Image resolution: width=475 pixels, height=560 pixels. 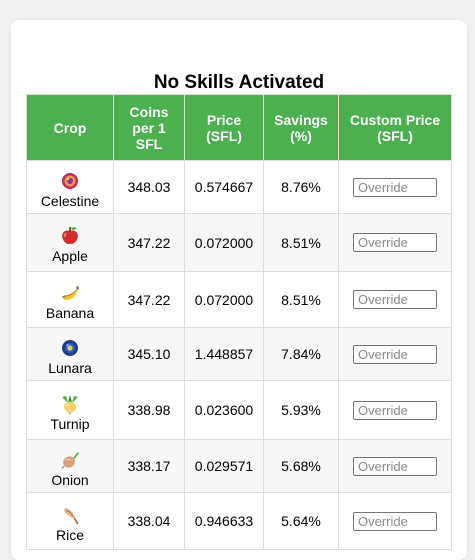 I want to click on savings-cell: 5.64%, so click(x=301, y=521).